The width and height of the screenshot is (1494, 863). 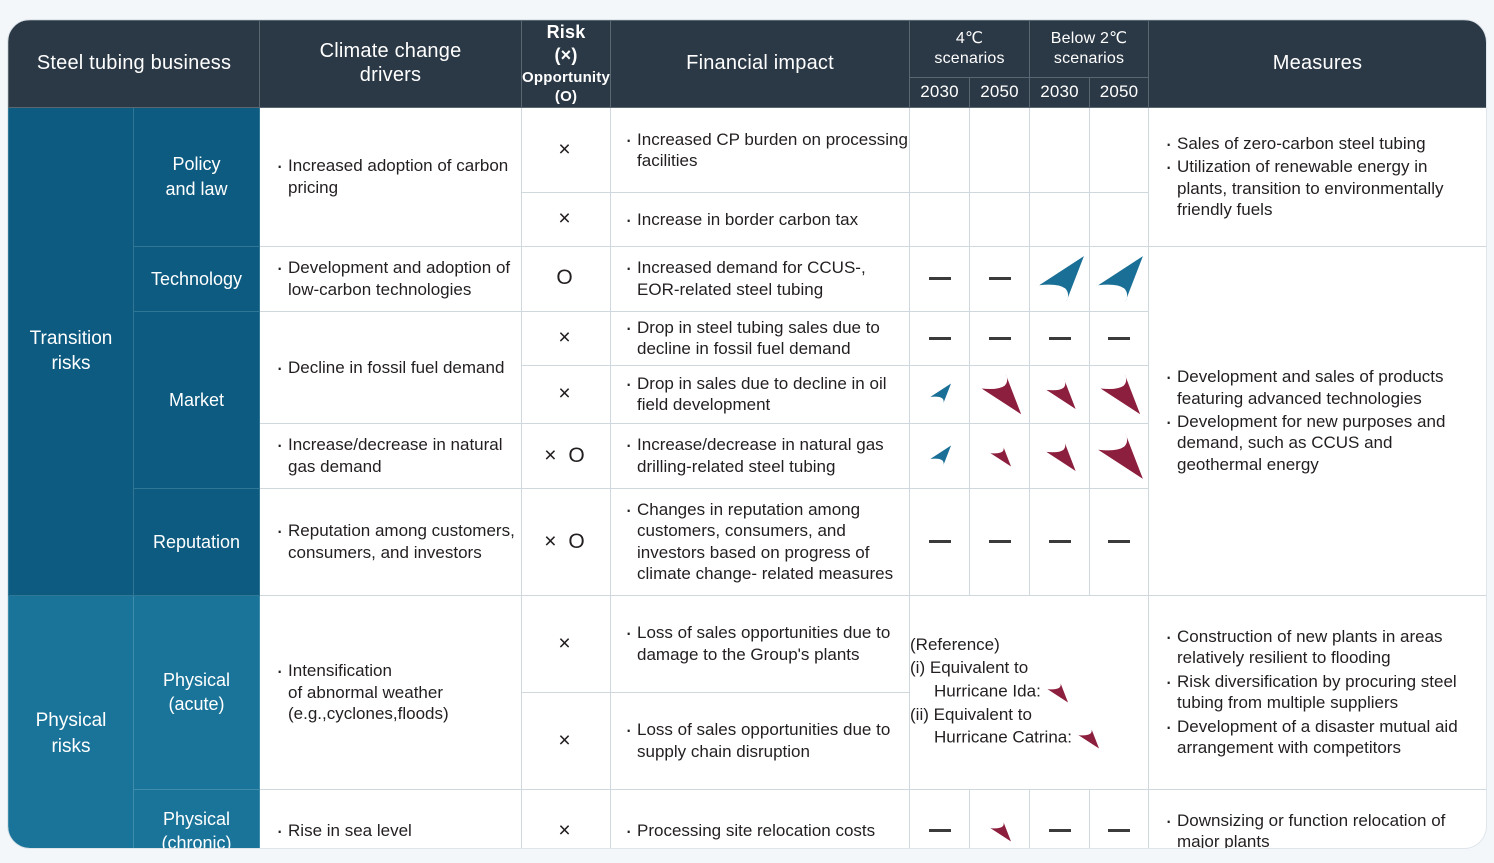 I want to click on table-row: × Increase in border carbon tax, so click(x=748, y=219).